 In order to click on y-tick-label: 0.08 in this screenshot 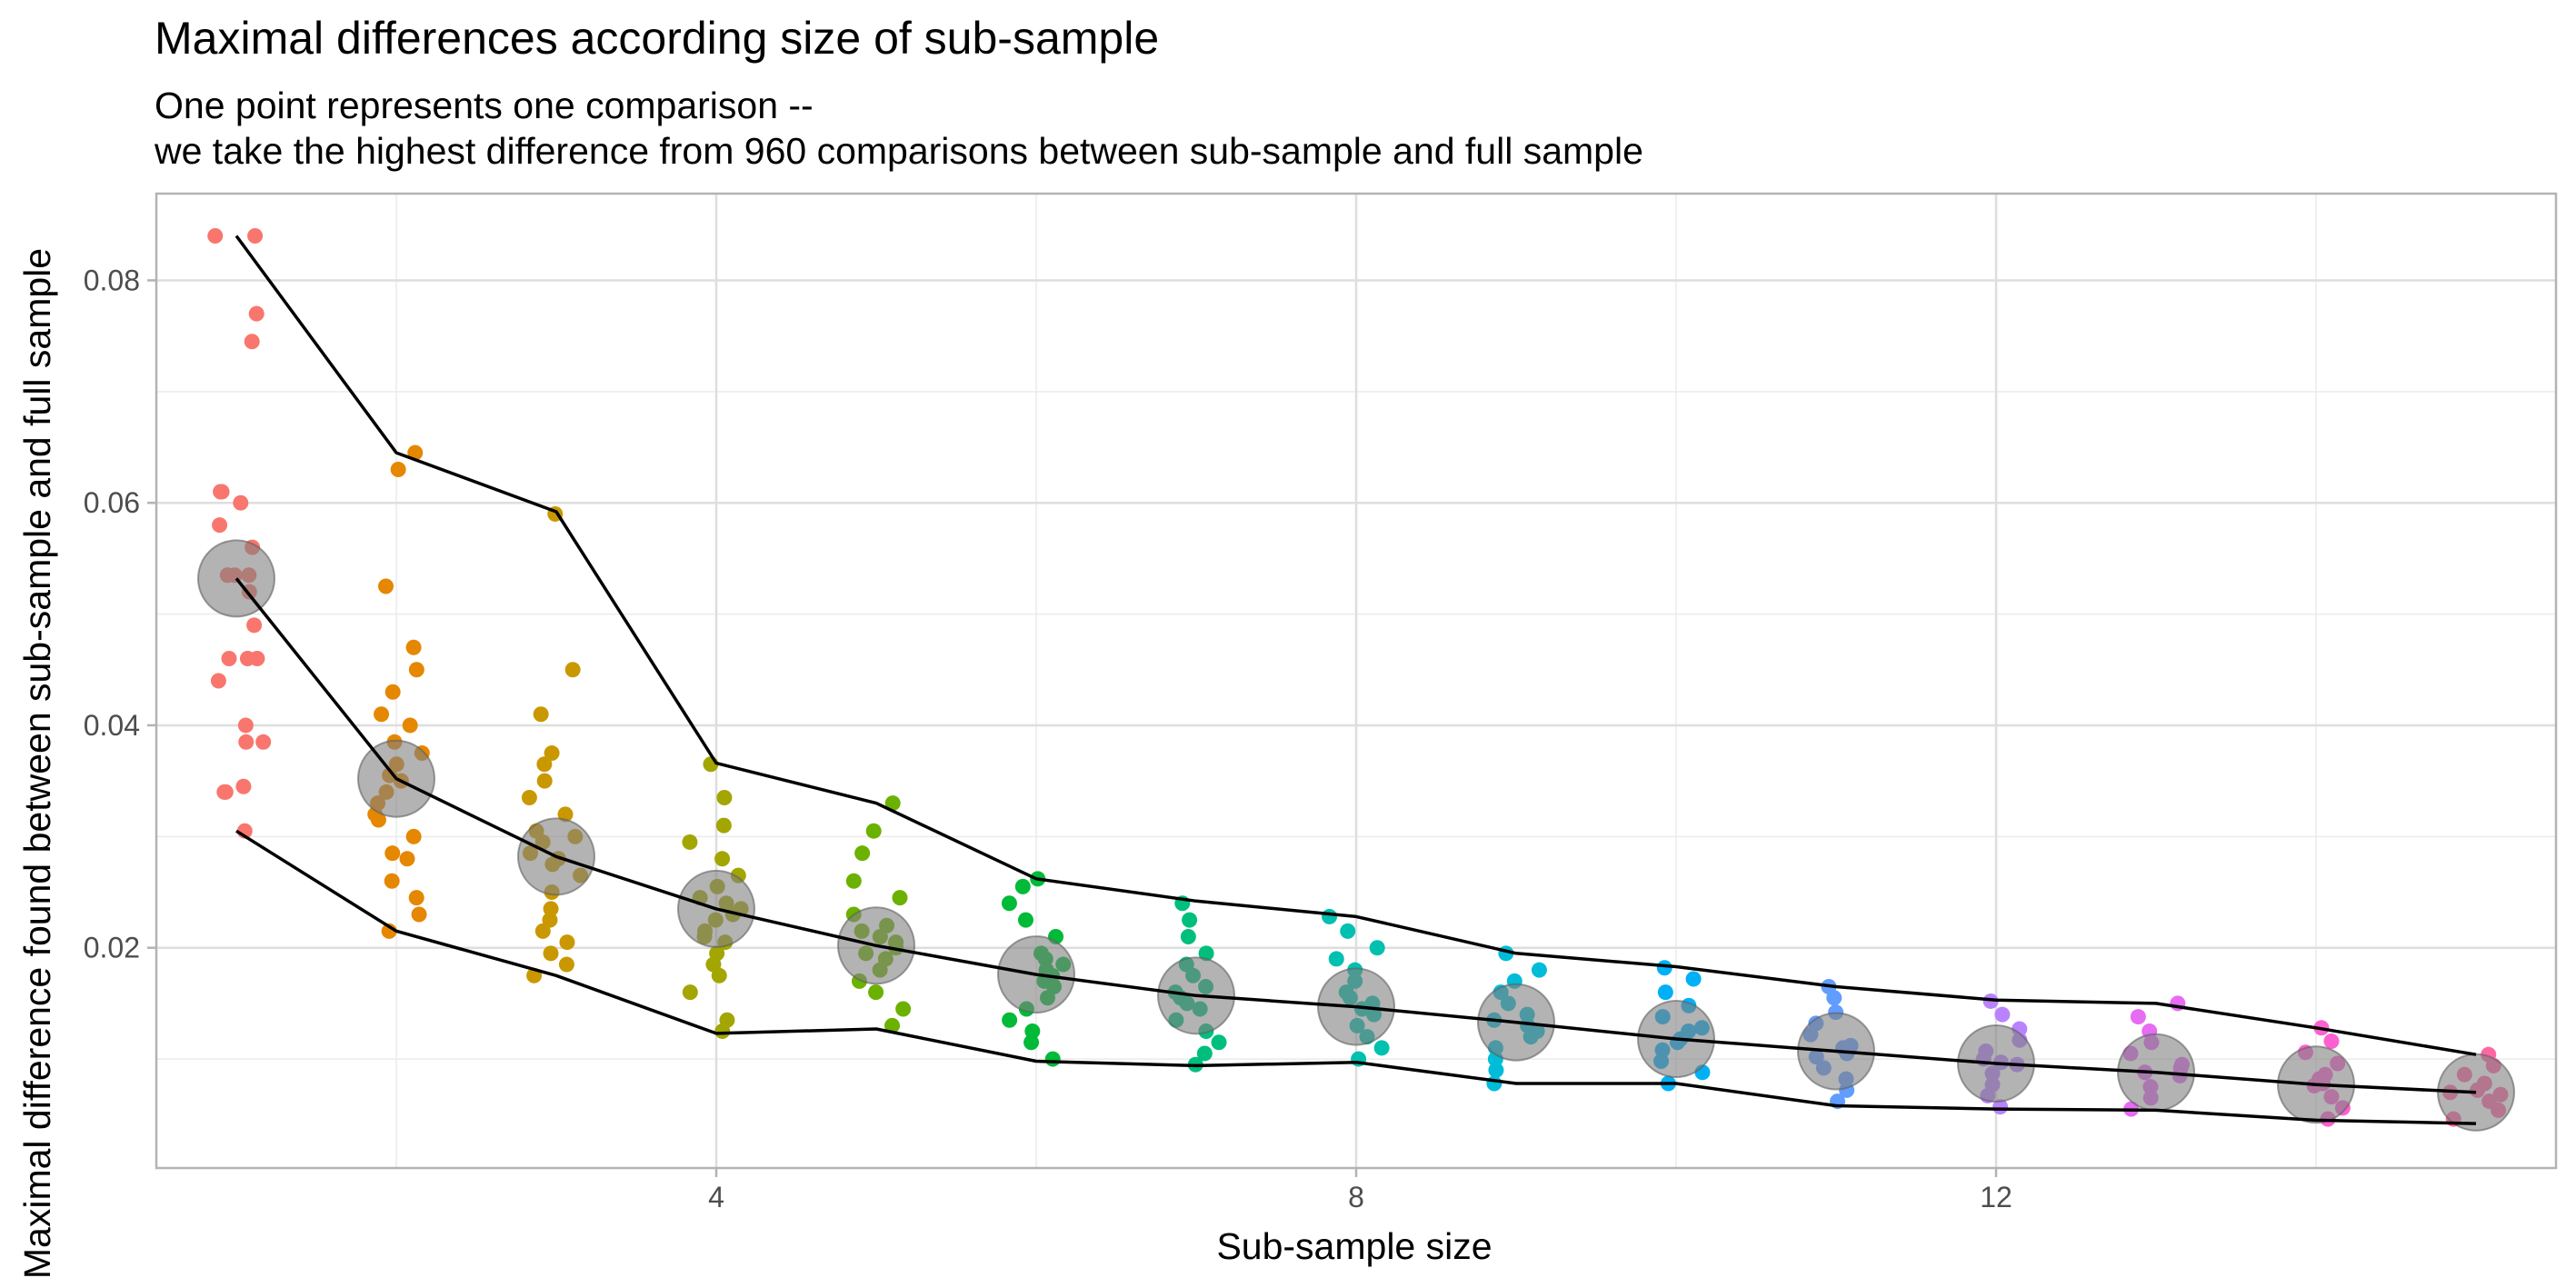, I will do `click(112, 280)`.